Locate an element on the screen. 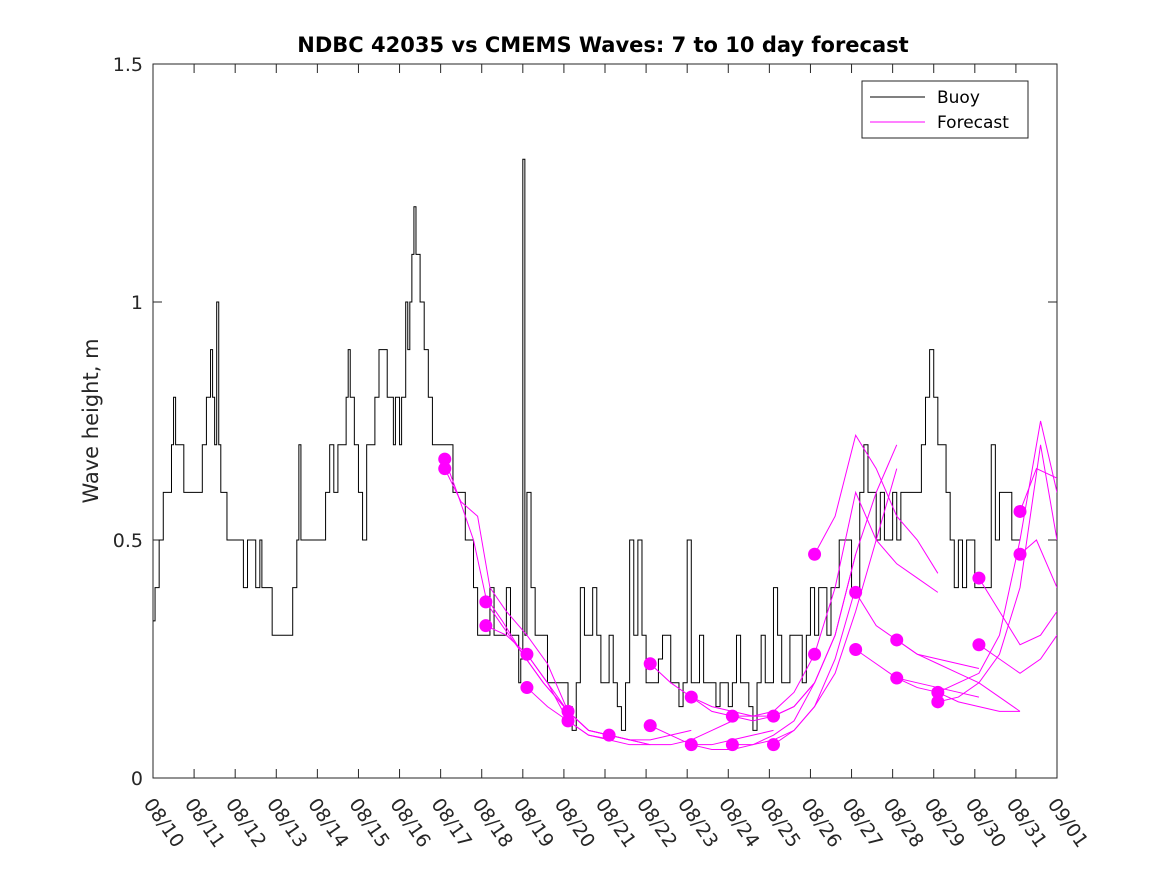 The image size is (1167, 875). x-tick-label: 08/20 is located at coordinates (574, 822).